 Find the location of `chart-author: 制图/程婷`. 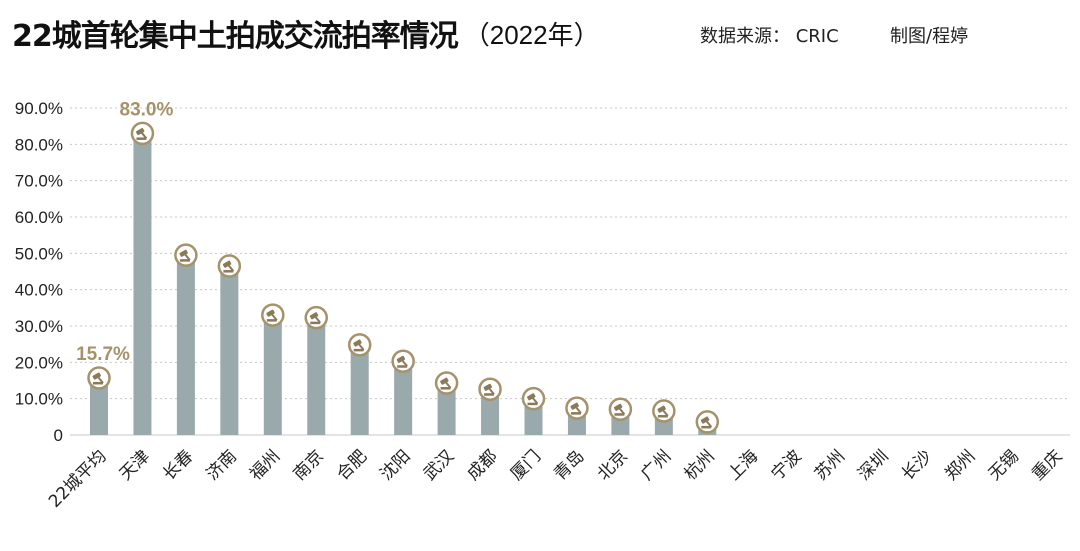

chart-author: 制图/程婷 is located at coordinates (929, 36).